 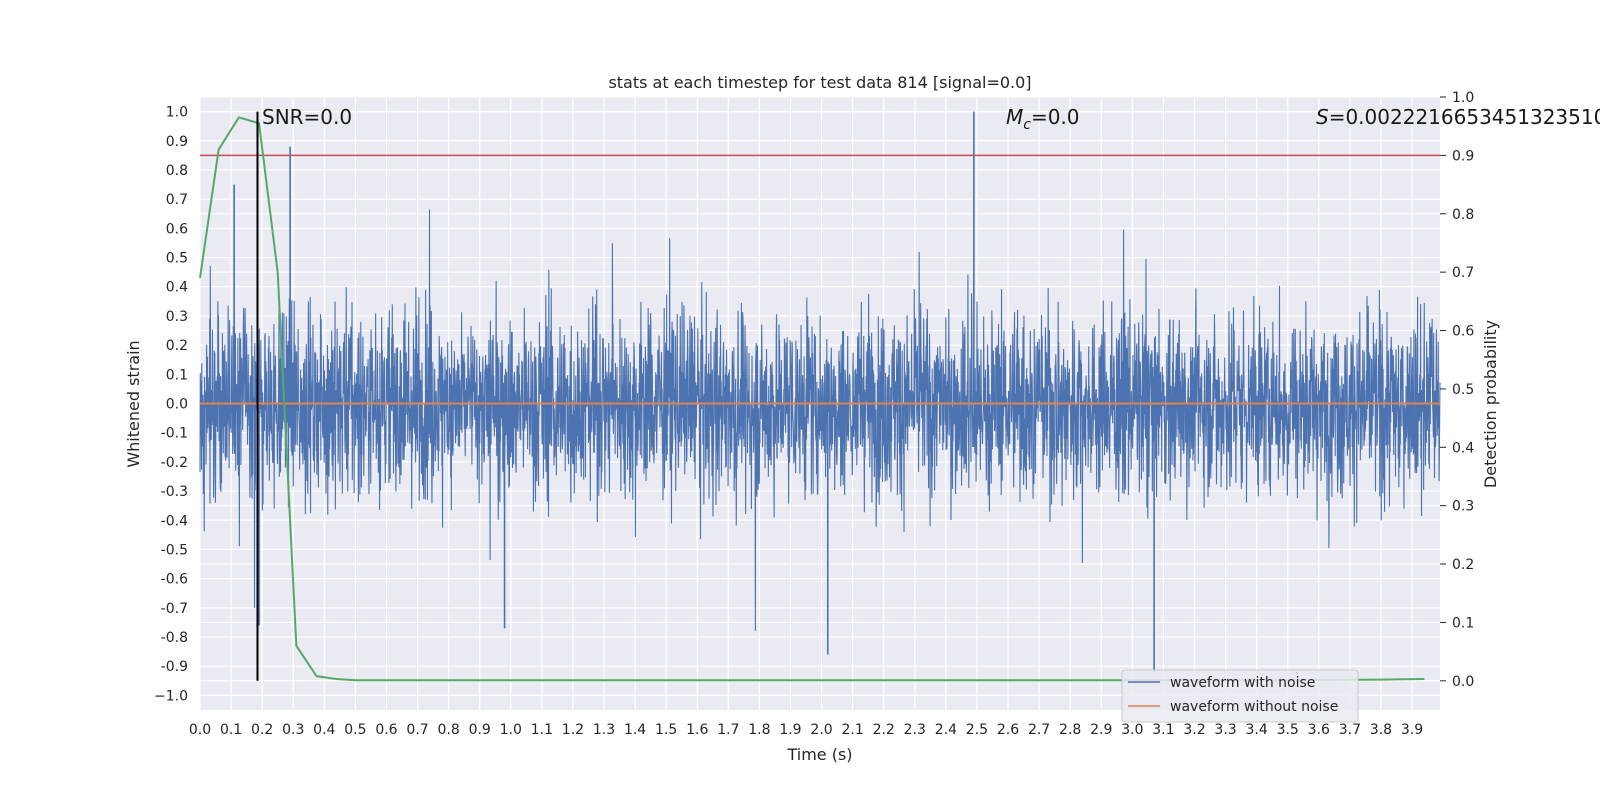 I want to click on x-tick-label: 1.1, so click(x=542, y=730).